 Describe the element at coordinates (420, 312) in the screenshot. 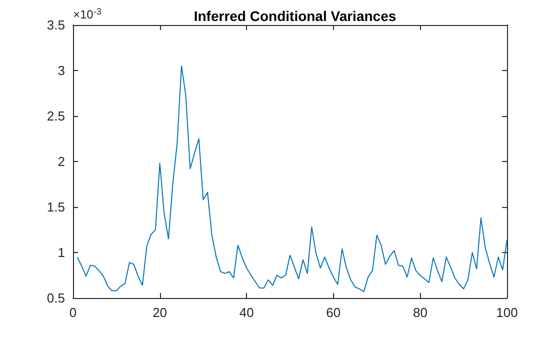

I see `x-tick-label: 80` at that location.